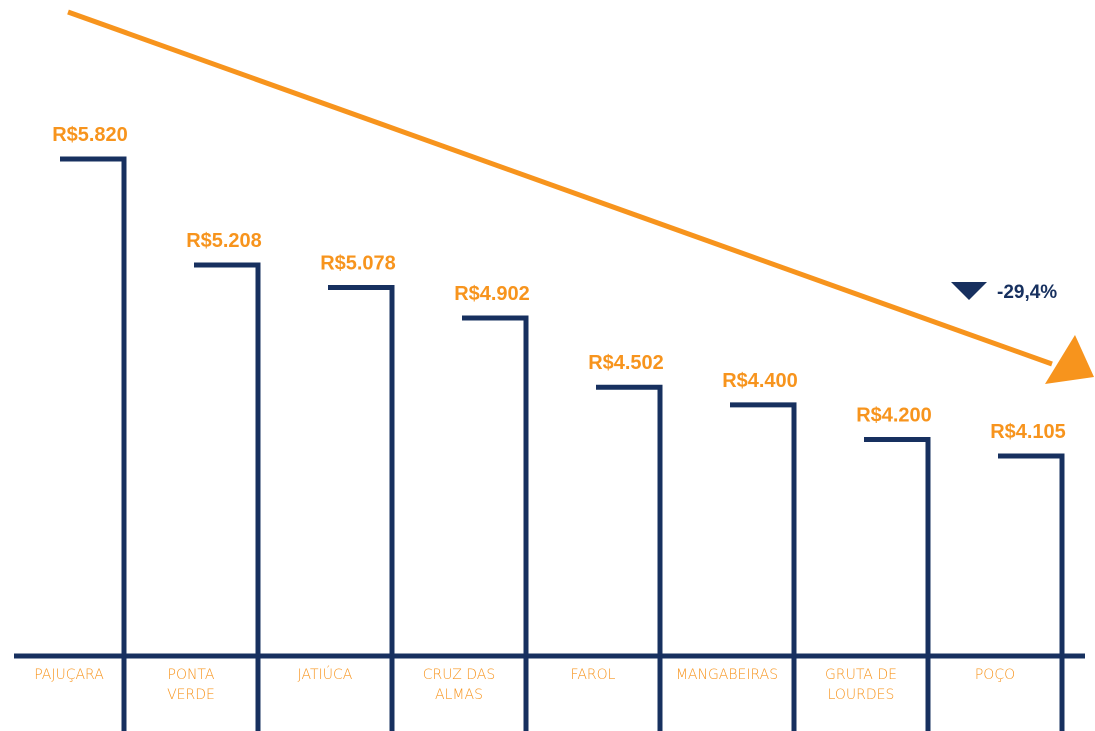 This screenshot has width=1095, height=731. What do you see at coordinates (760, 381) in the screenshot?
I see `data-label: R$4.400` at bounding box center [760, 381].